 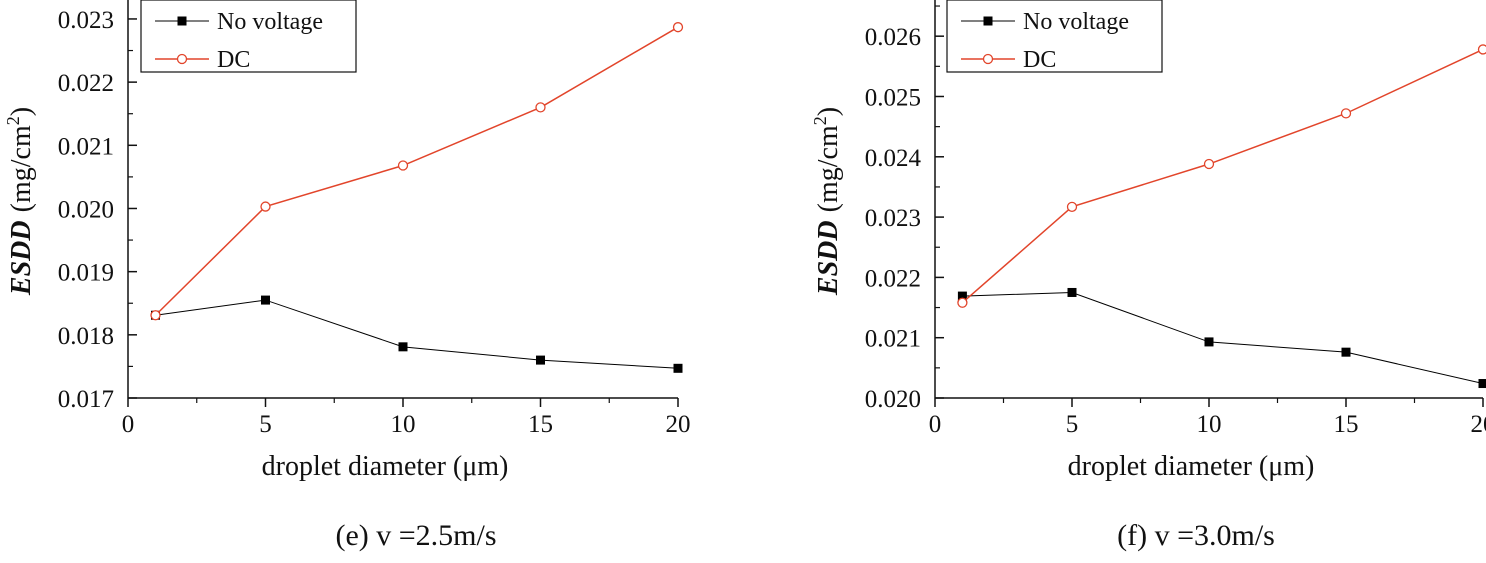 I want to click on panel-caption: (f) v =3.0m/s, so click(x=1196, y=535).